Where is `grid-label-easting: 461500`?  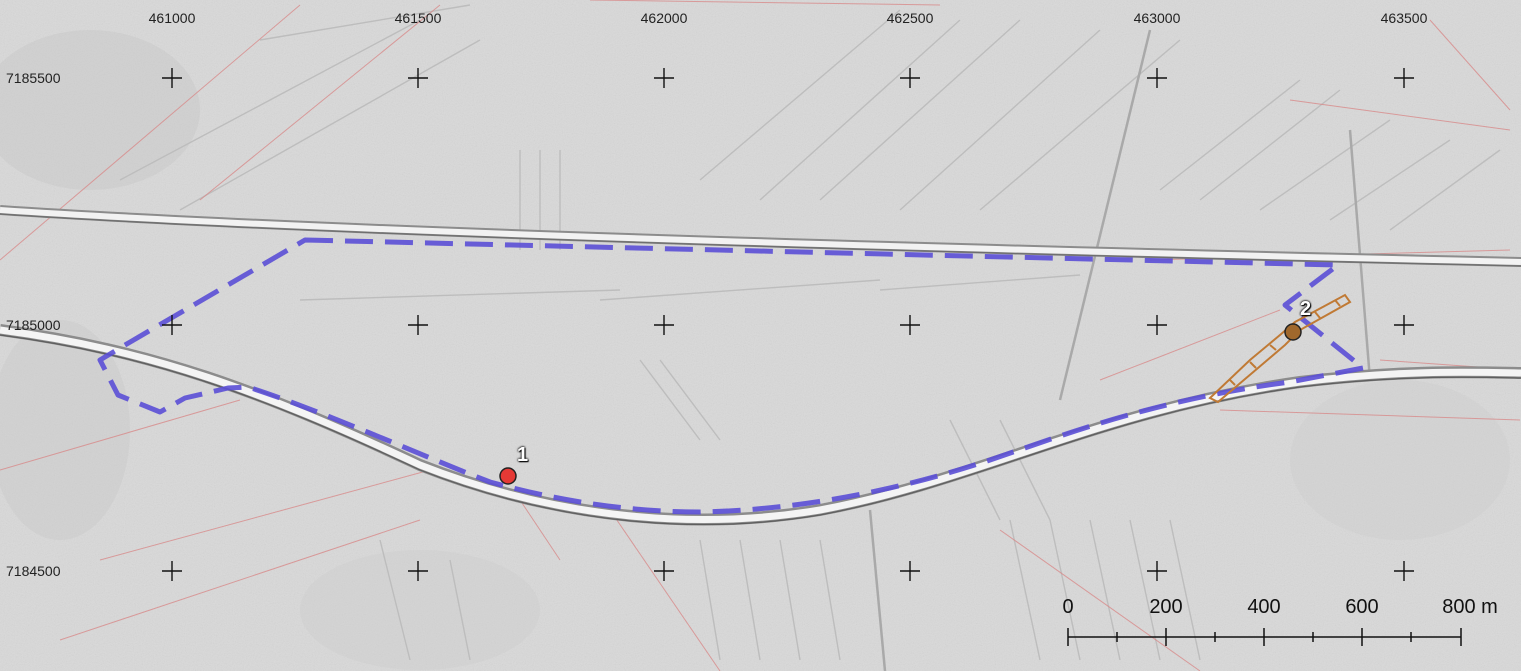
grid-label-easting: 461500 is located at coordinates (418, 18).